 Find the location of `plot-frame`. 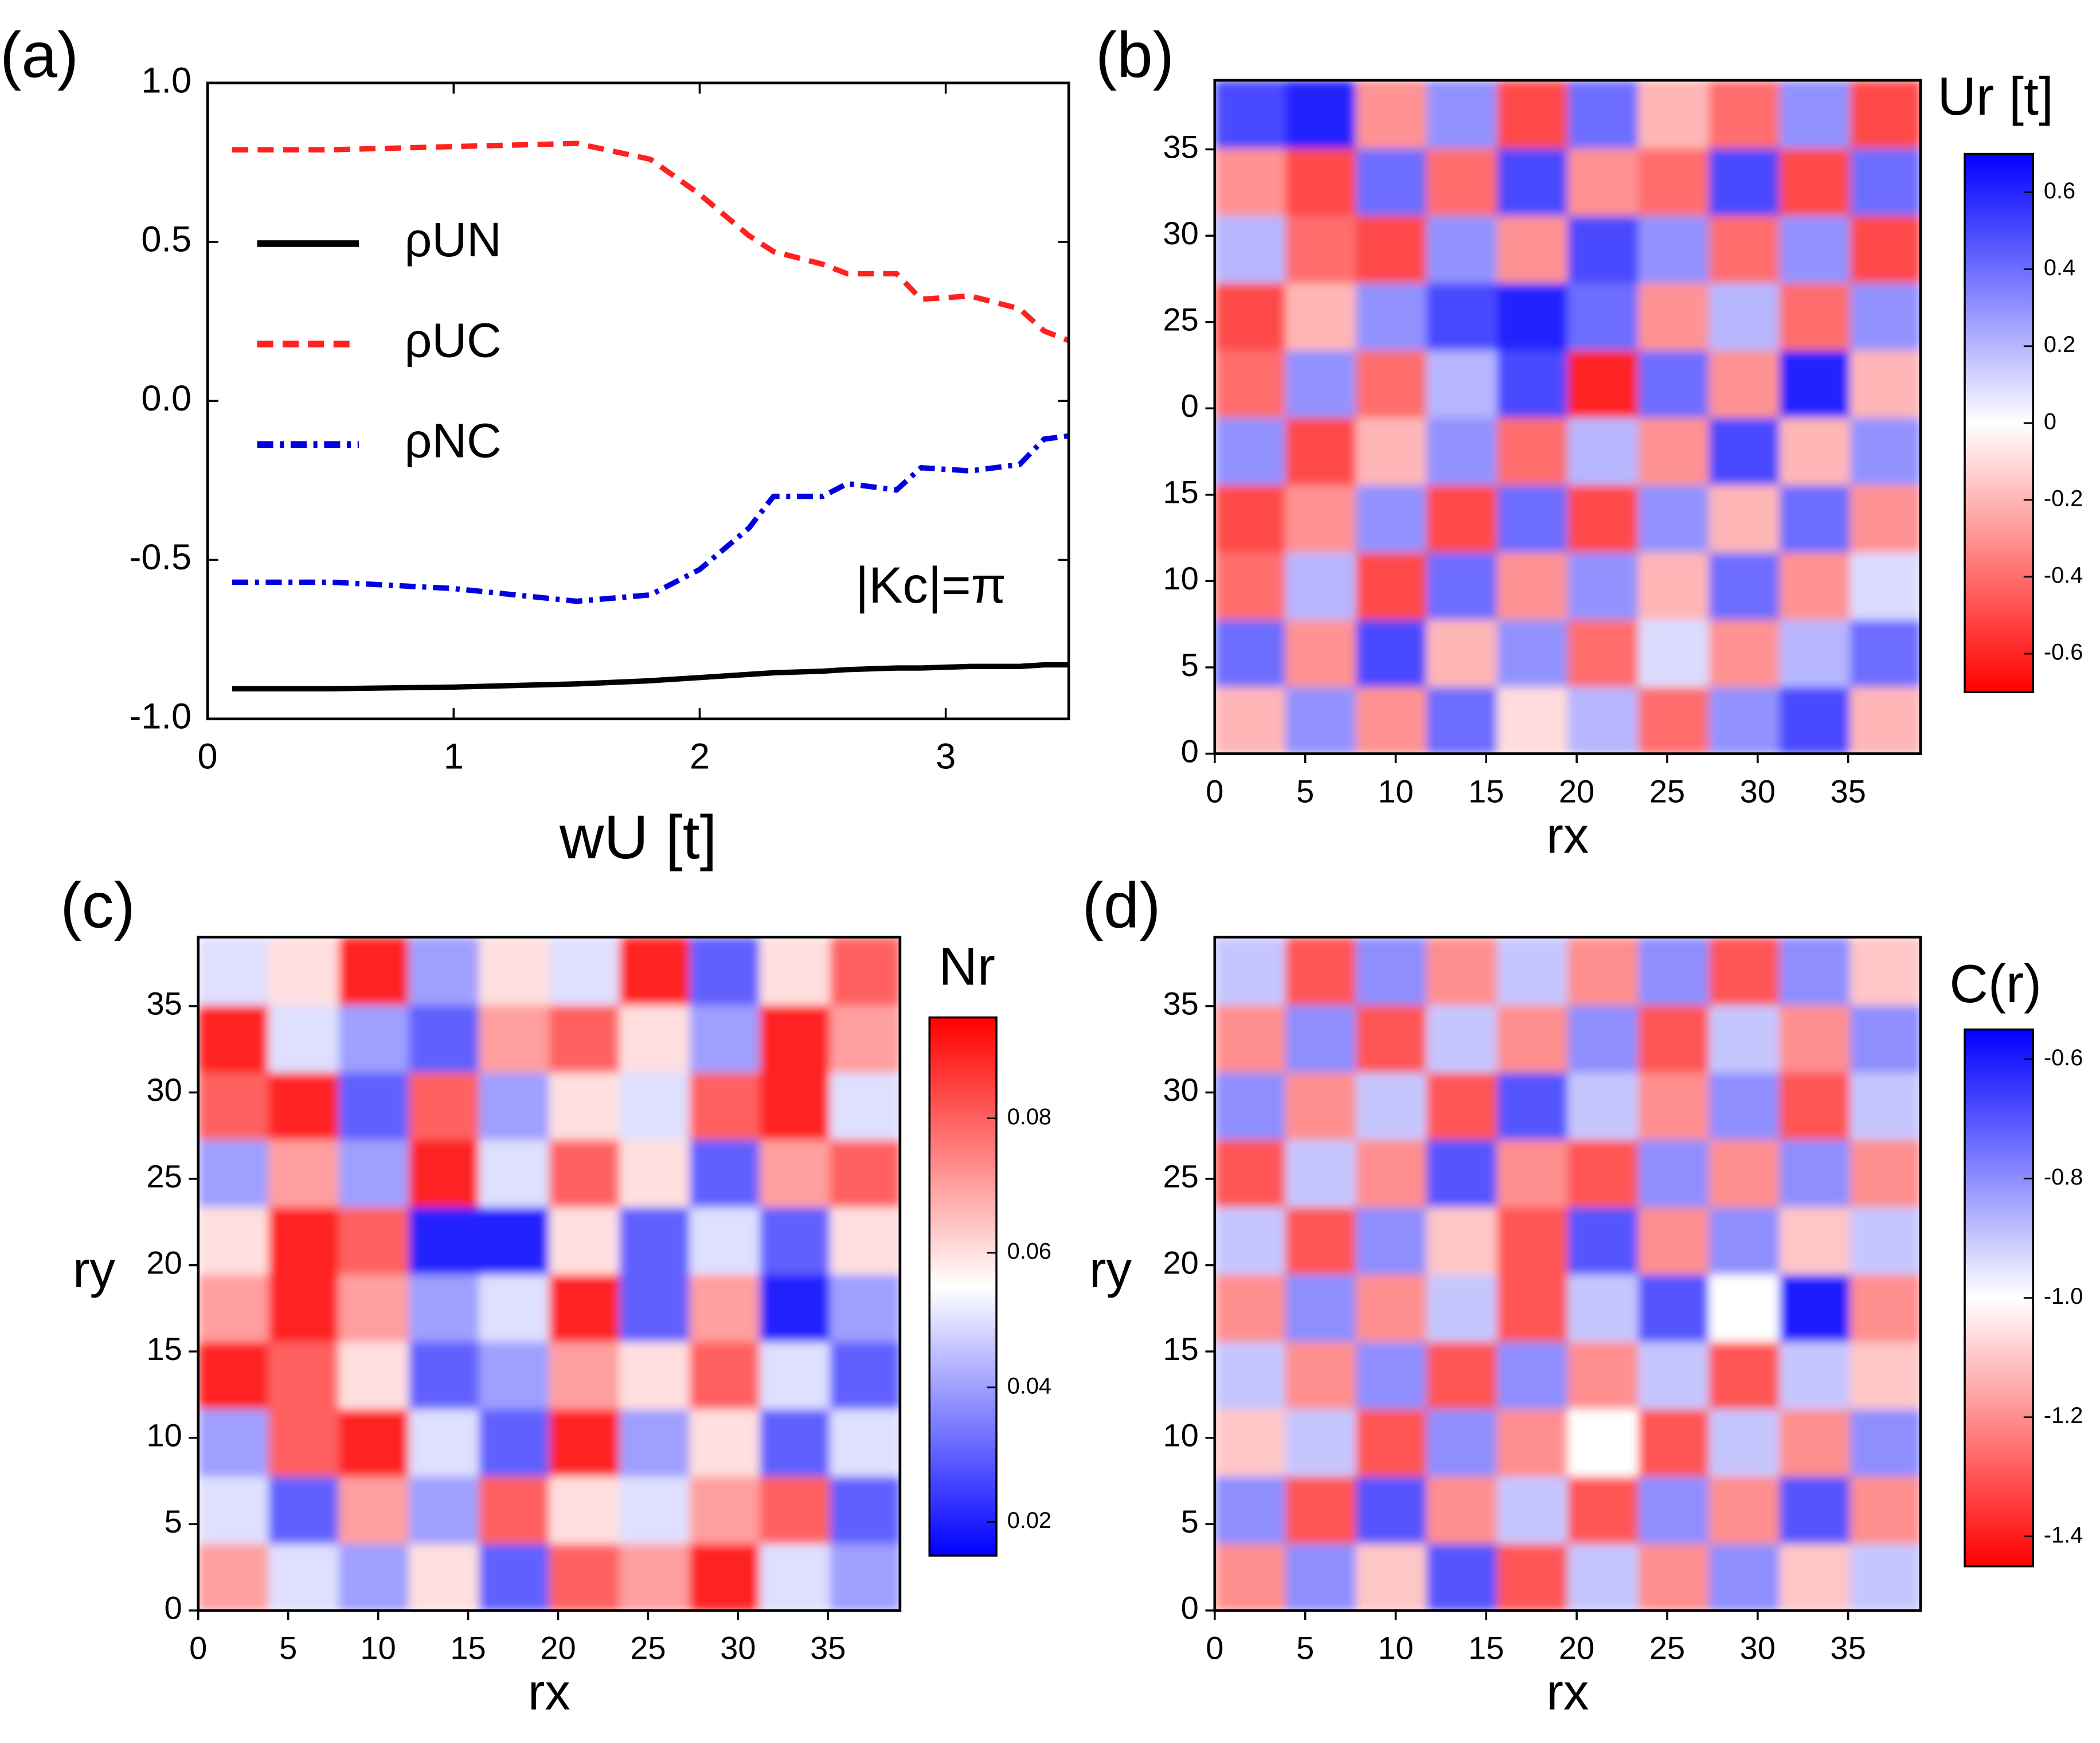

plot-frame is located at coordinates (1567, 417).